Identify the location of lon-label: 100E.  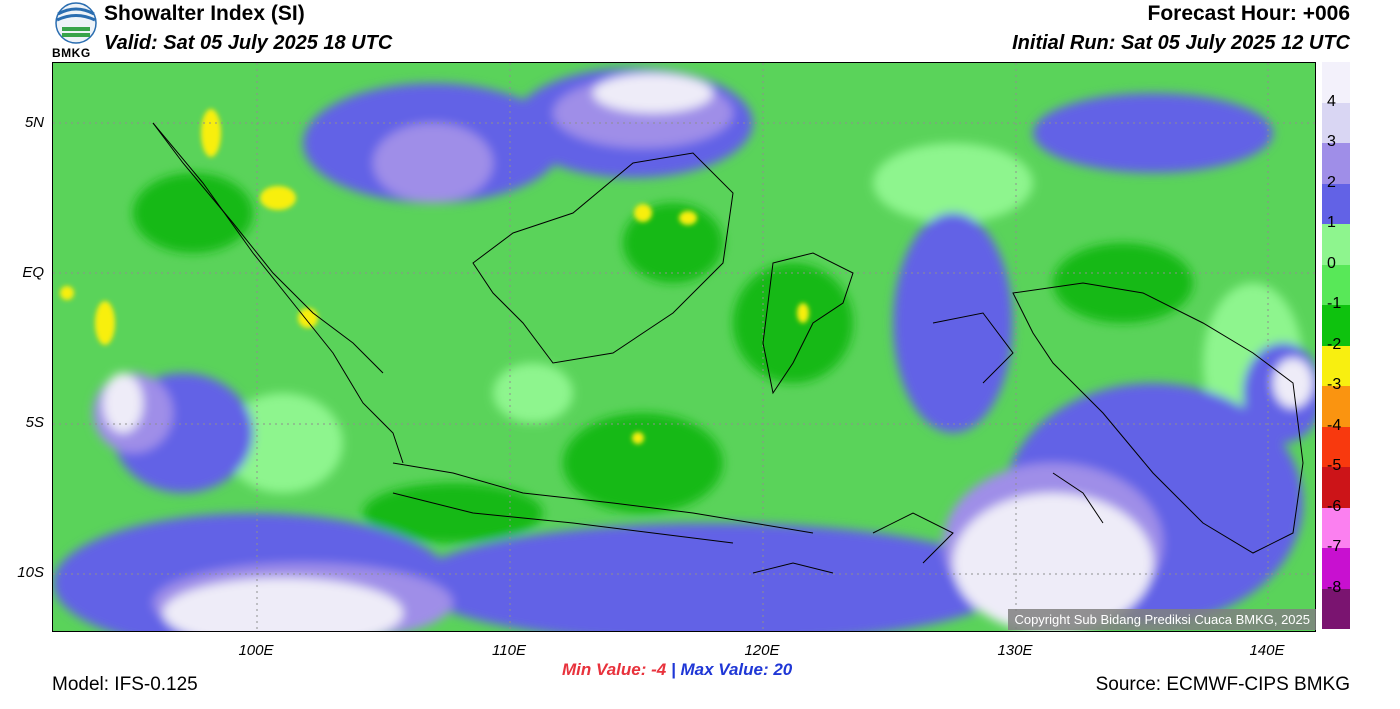
(256, 650).